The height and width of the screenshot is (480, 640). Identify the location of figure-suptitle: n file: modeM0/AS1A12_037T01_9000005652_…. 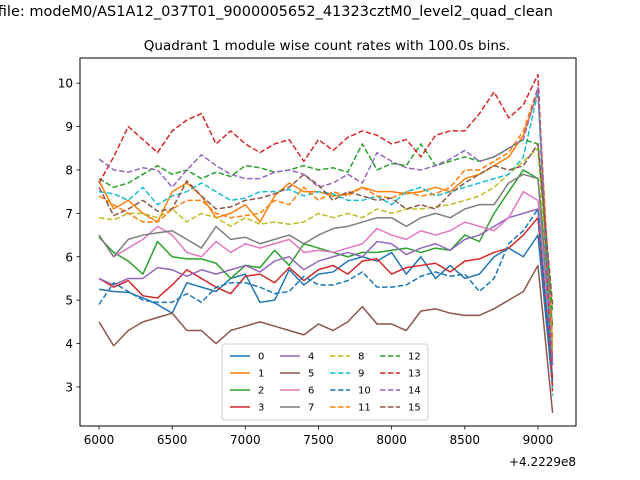
(276, 12).